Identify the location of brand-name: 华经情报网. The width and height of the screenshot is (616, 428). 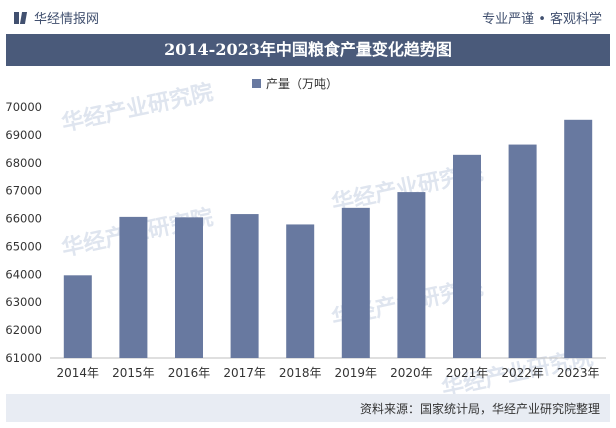
(67, 19).